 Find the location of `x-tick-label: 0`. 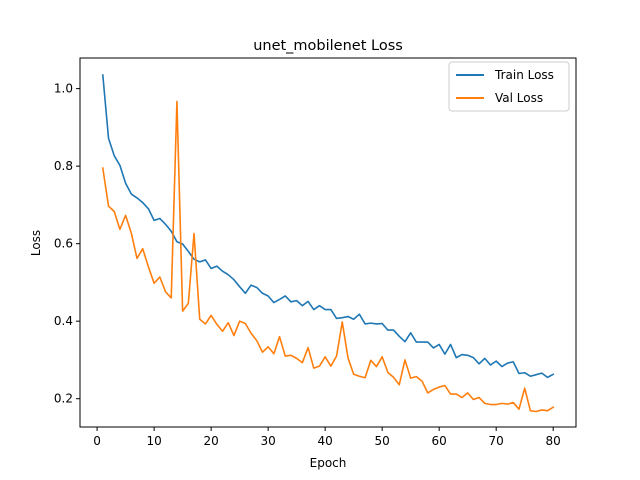

x-tick-label: 0 is located at coordinates (97, 441).